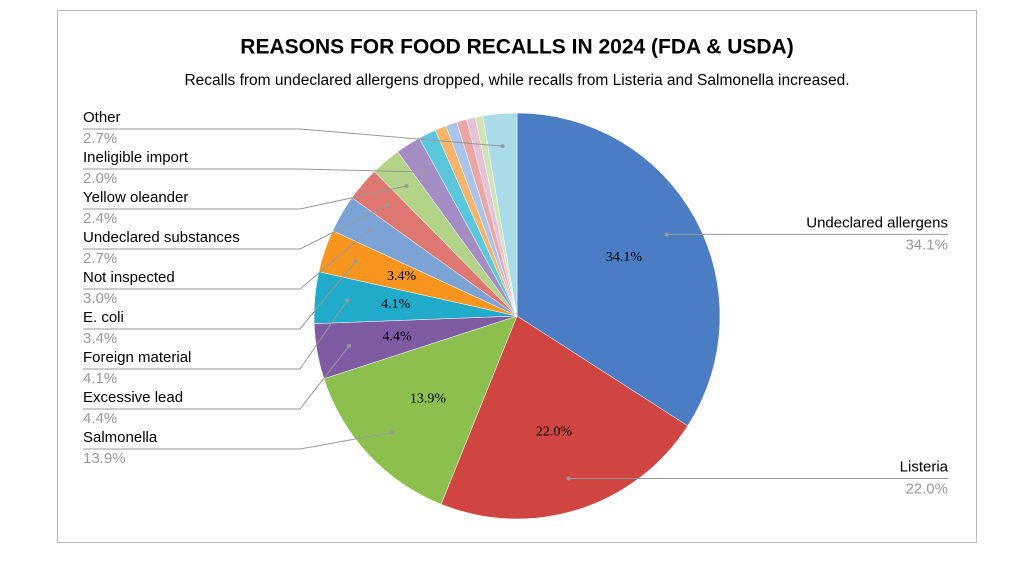 This screenshot has width=1011, height=563. What do you see at coordinates (102, 117) in the screenshot?
I see `category-label: Other` at bounding box center [102, 117].